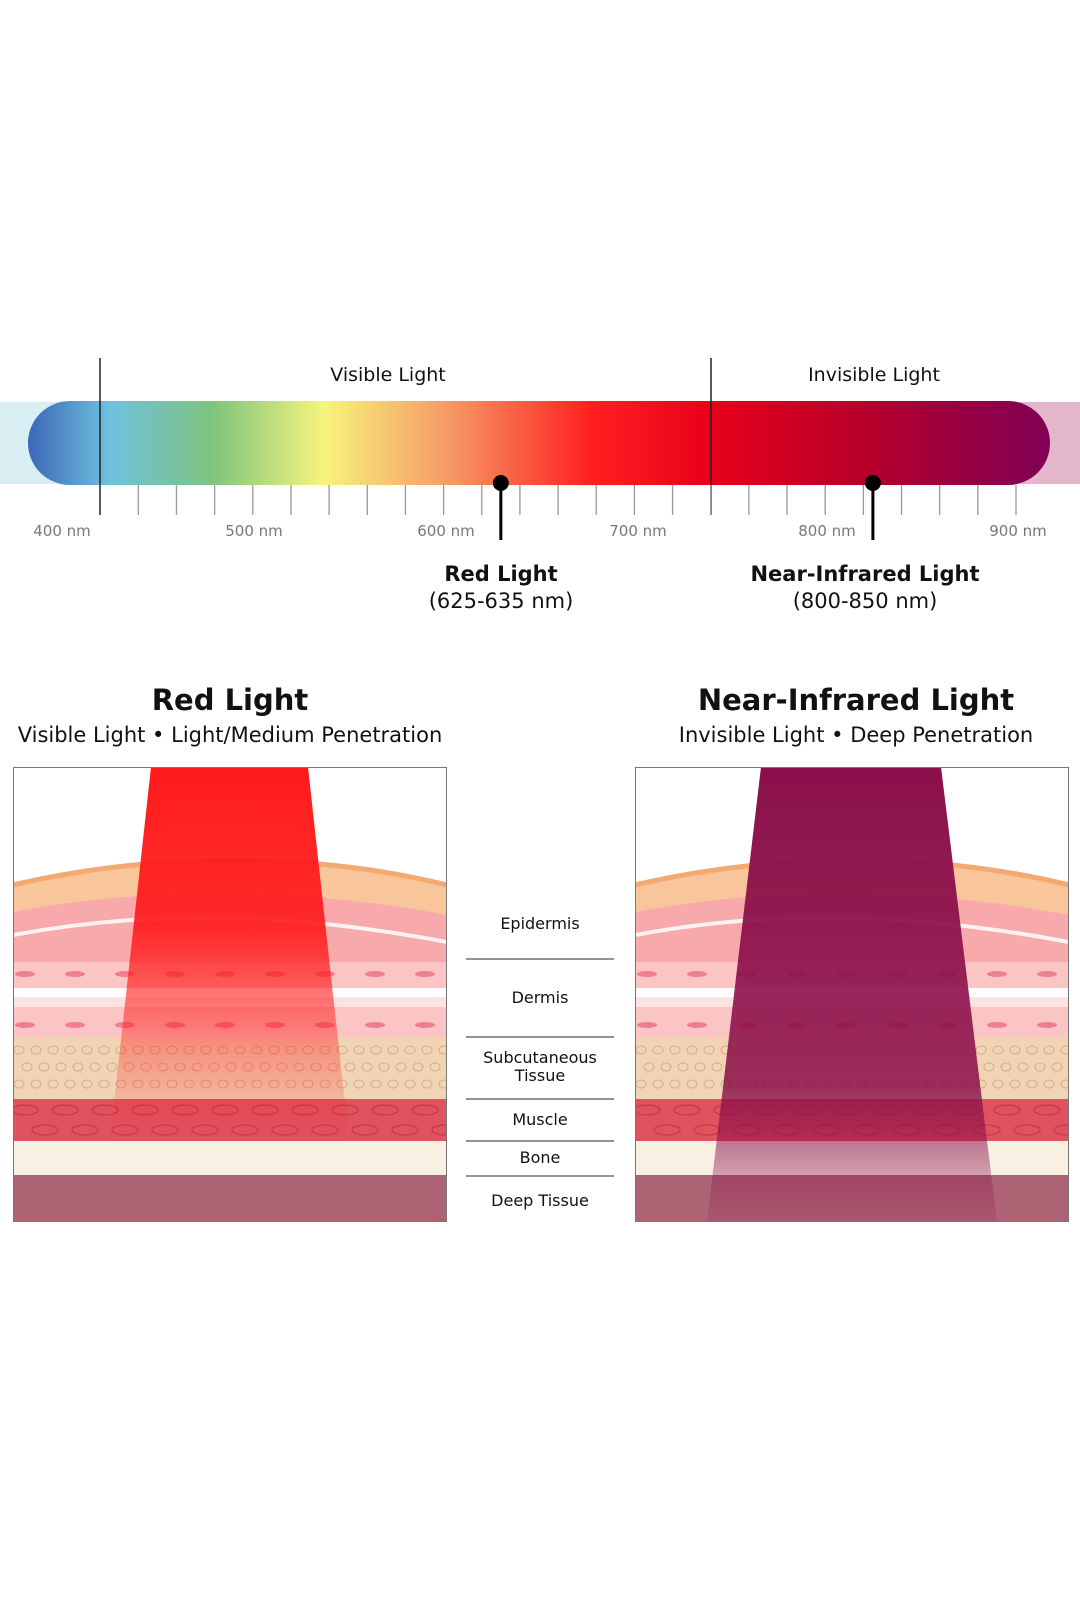  I want to click on layer-label-muscle: Muscle, so click(540, 1119).